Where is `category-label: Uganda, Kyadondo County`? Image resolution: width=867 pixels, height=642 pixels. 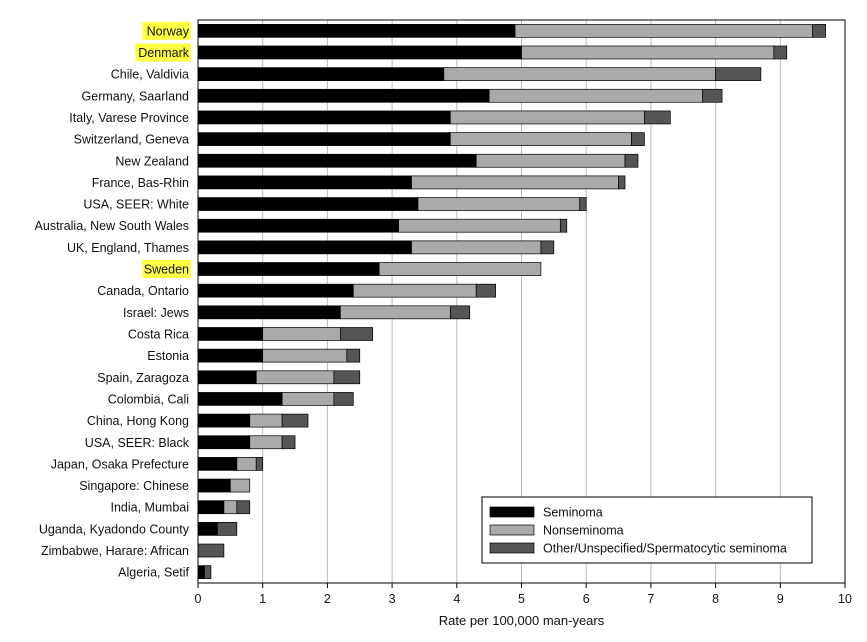
category-label: Uganda, Kyadondo County is located at coordinates (114, 529).